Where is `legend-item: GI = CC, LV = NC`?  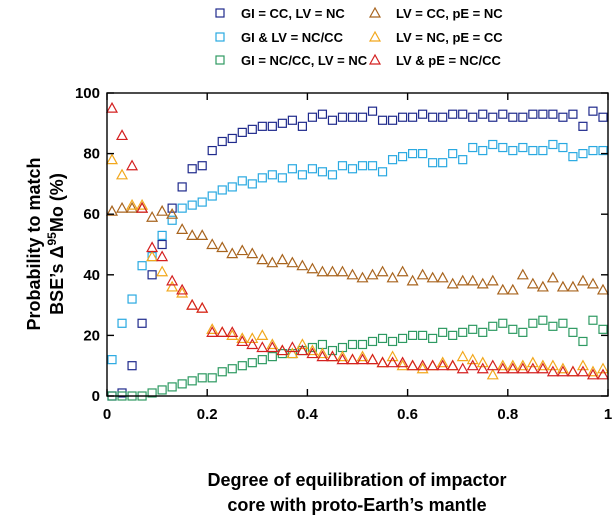
legend-item: GI = CC, LV = NC is located at coordinates (280, 13).